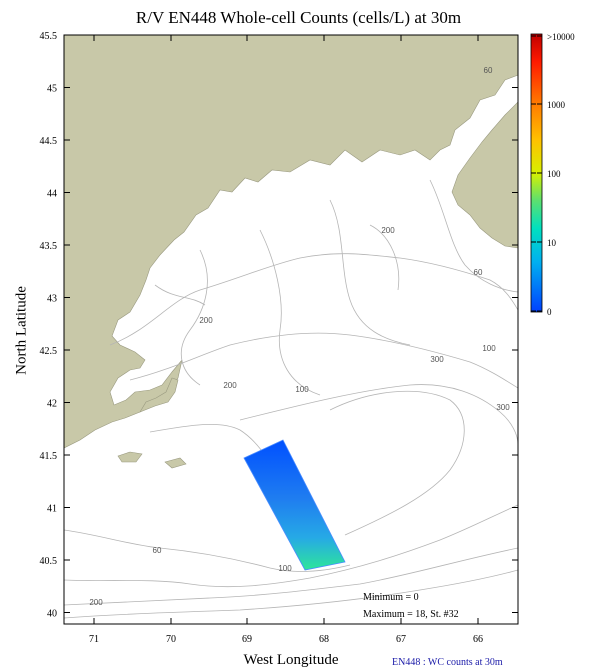 This screenshot has width=597, height=672. What do you see at coordinates (561, 37) in the screenshot?
I see `colorbar-label: >10000` at bounding box center [561, 37].